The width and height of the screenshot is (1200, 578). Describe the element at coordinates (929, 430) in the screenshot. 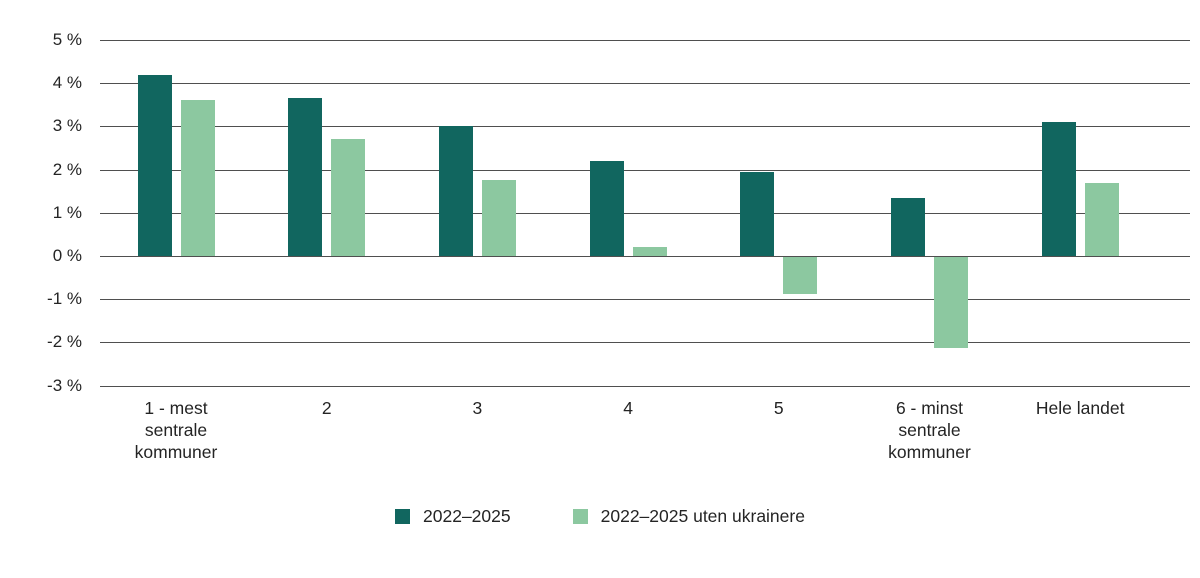

I see `x-tick-label: 6 - minst sentrale kommuner` at that location.